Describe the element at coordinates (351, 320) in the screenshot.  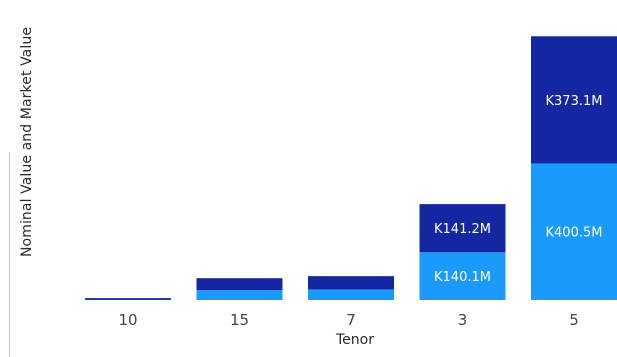
I see `x-tick-label: 7` at that location.